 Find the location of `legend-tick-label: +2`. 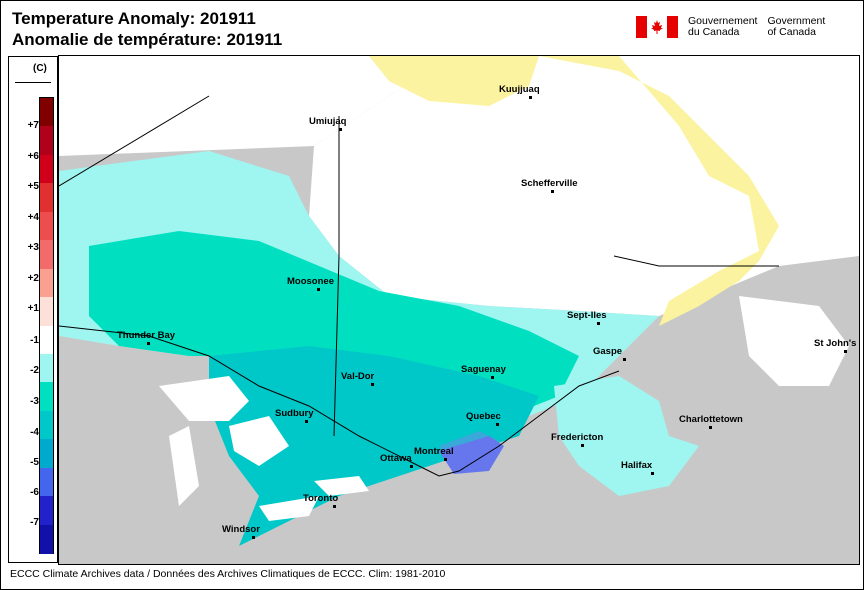

legend-tick-label: +2 is located at coordinates (33, 278).